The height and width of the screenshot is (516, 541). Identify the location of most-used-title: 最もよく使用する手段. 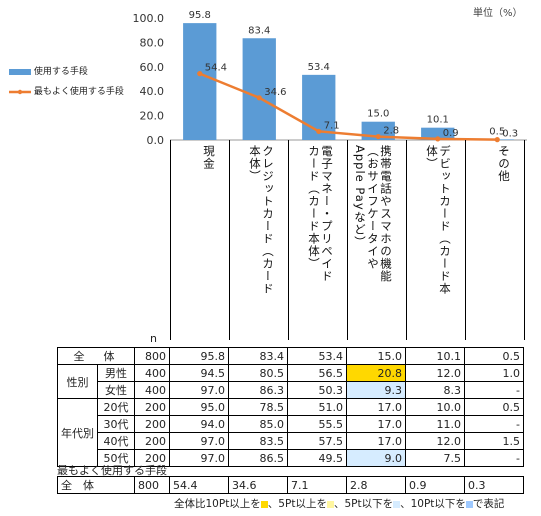
(112, 470).